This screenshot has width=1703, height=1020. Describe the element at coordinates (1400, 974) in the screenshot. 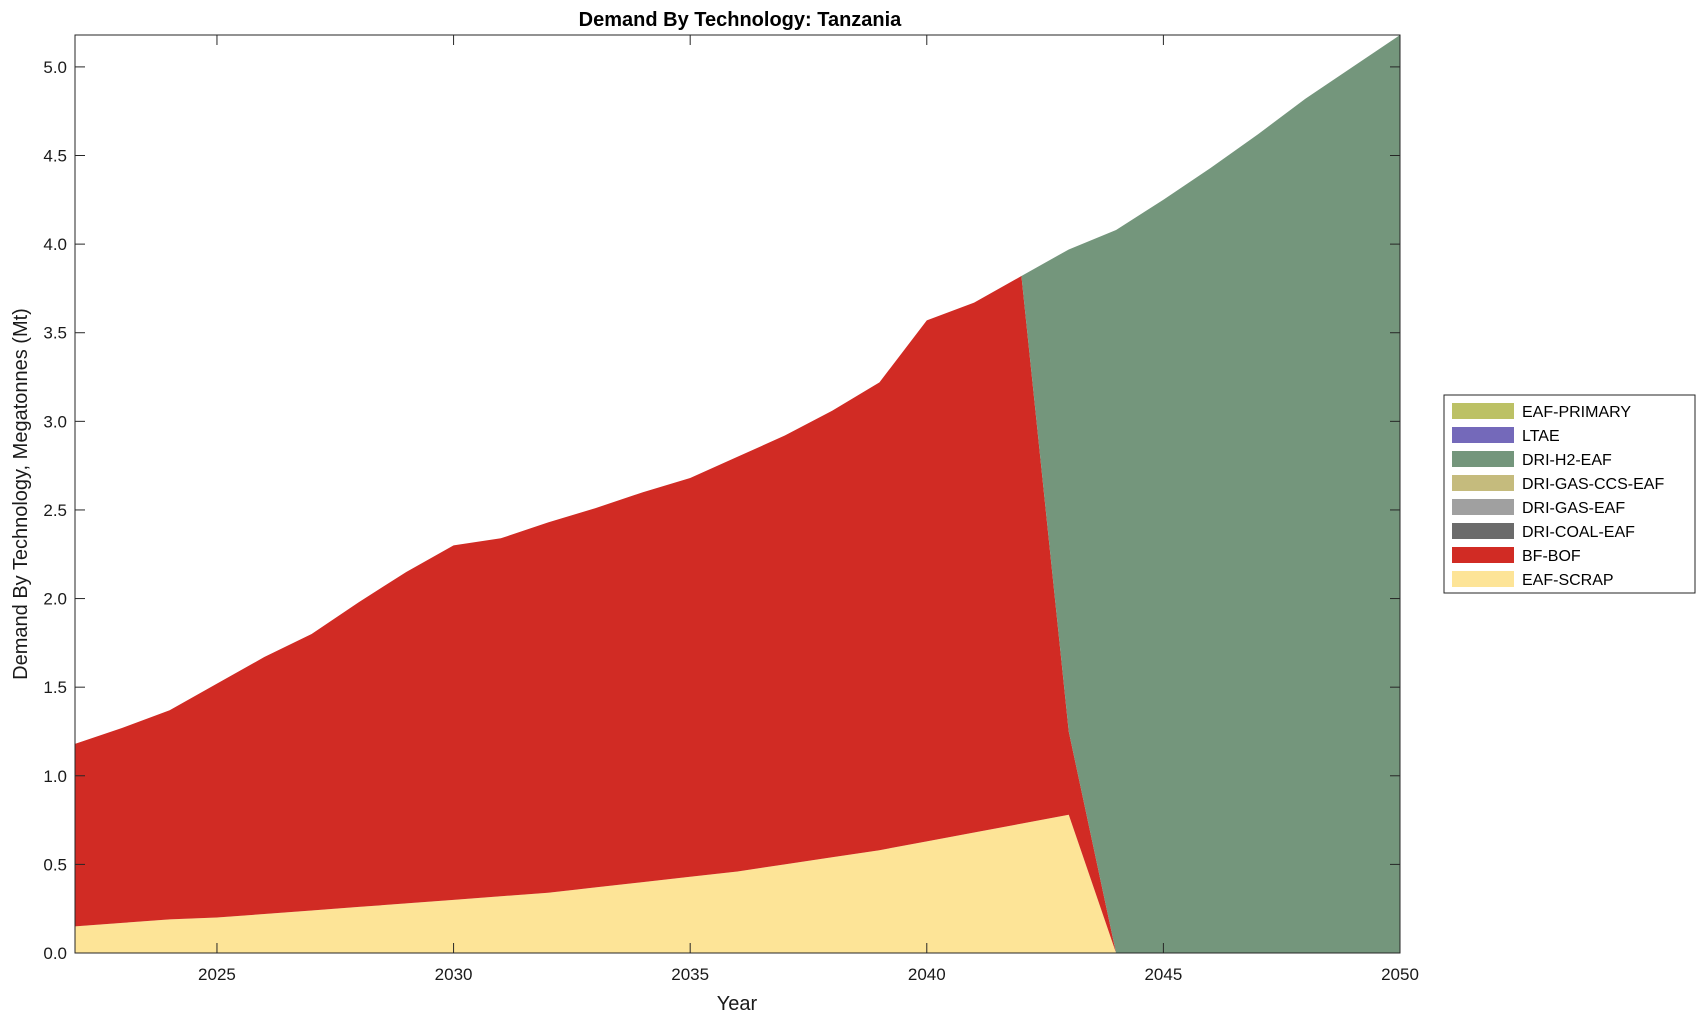

I see `x-tick-label: 2050` at that location.